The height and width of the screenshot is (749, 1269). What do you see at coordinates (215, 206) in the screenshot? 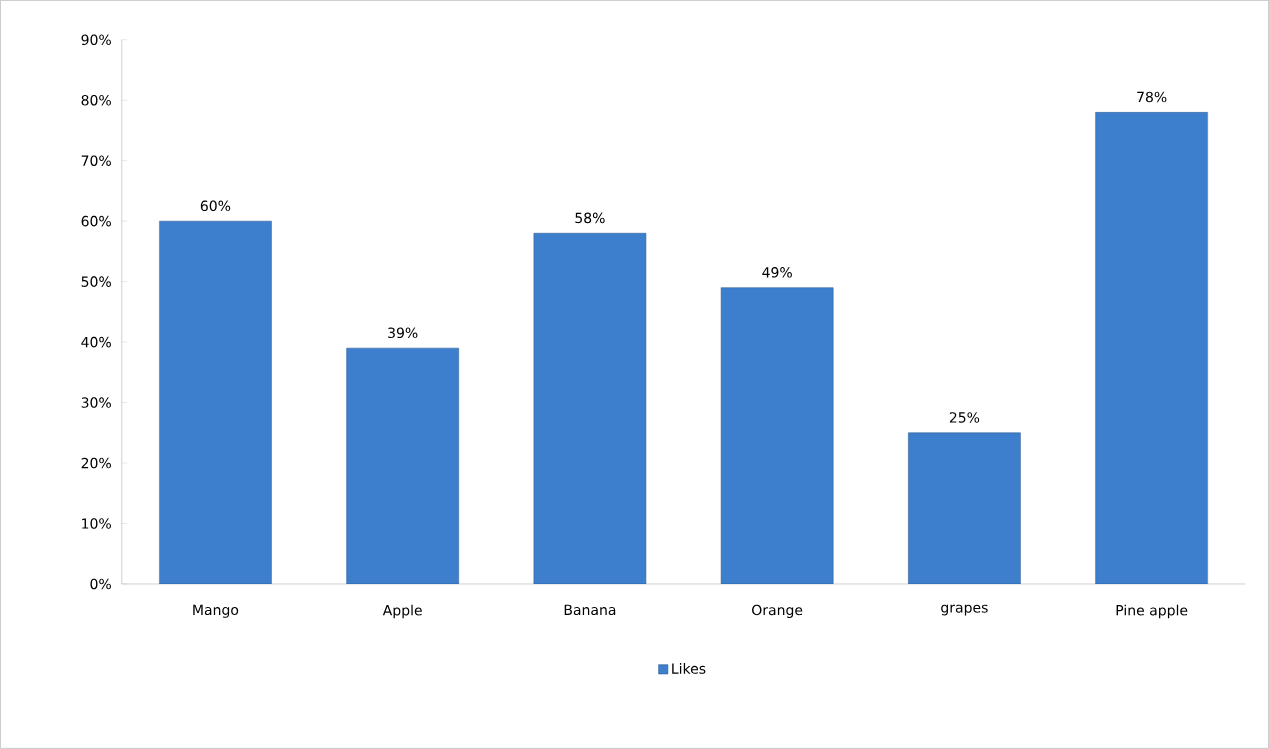
I see `data-label: 60%` at bounding box center [215, 206].